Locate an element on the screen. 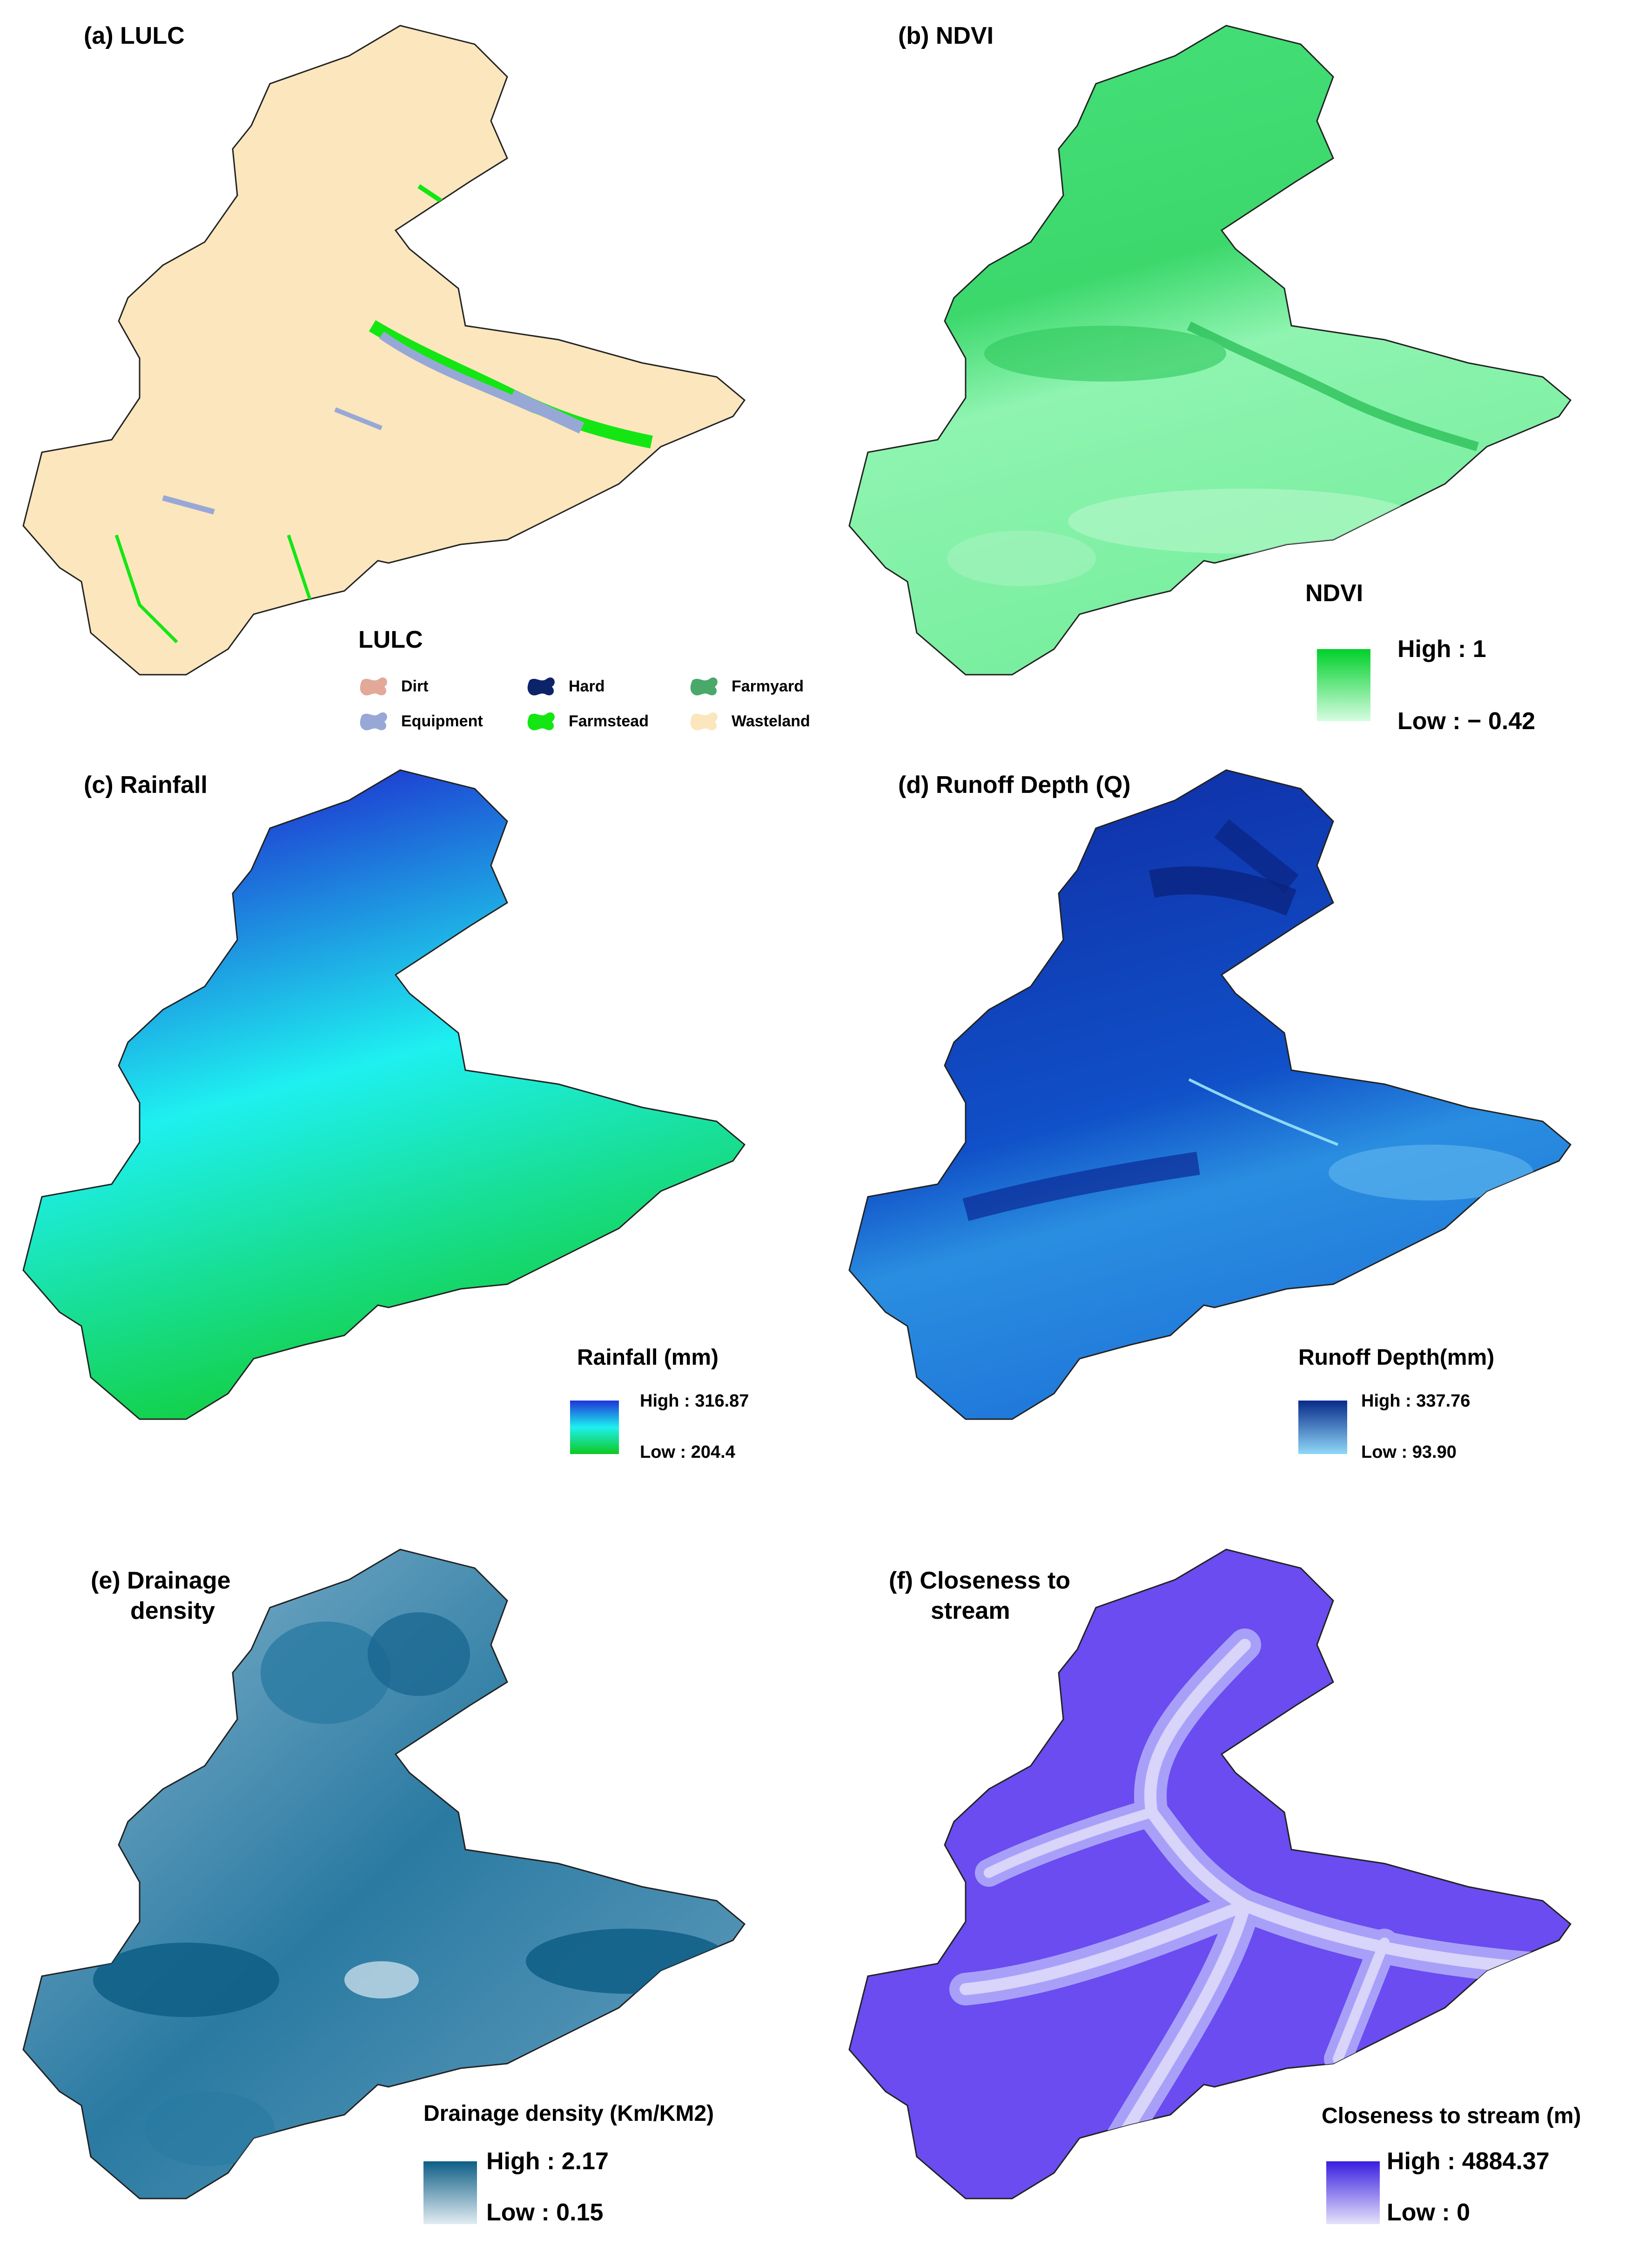 Image resolution: width=1652 pixels, height=2266 pixels. runoff-texture is located at coordinates (1248, 1020).